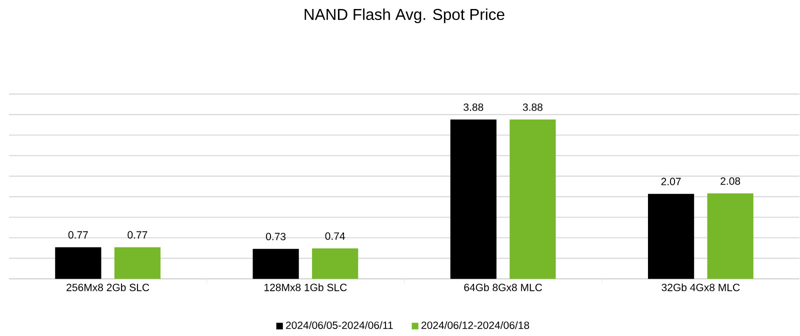 Image resolution: width=800 pixels, height=336 pixels. I want to click on data-label: 0.73, so click(276, 236).